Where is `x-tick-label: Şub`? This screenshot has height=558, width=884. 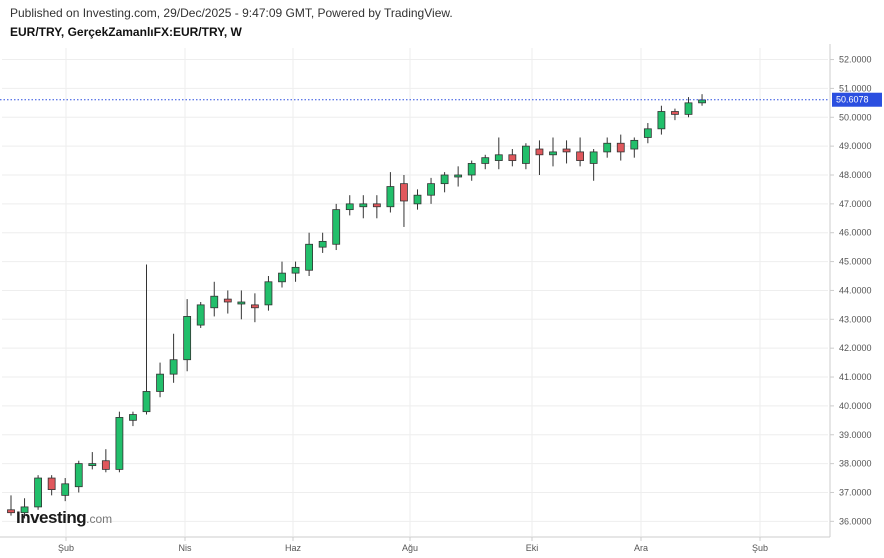
x-tick-label: Şub is located at coordinates (760, 548).